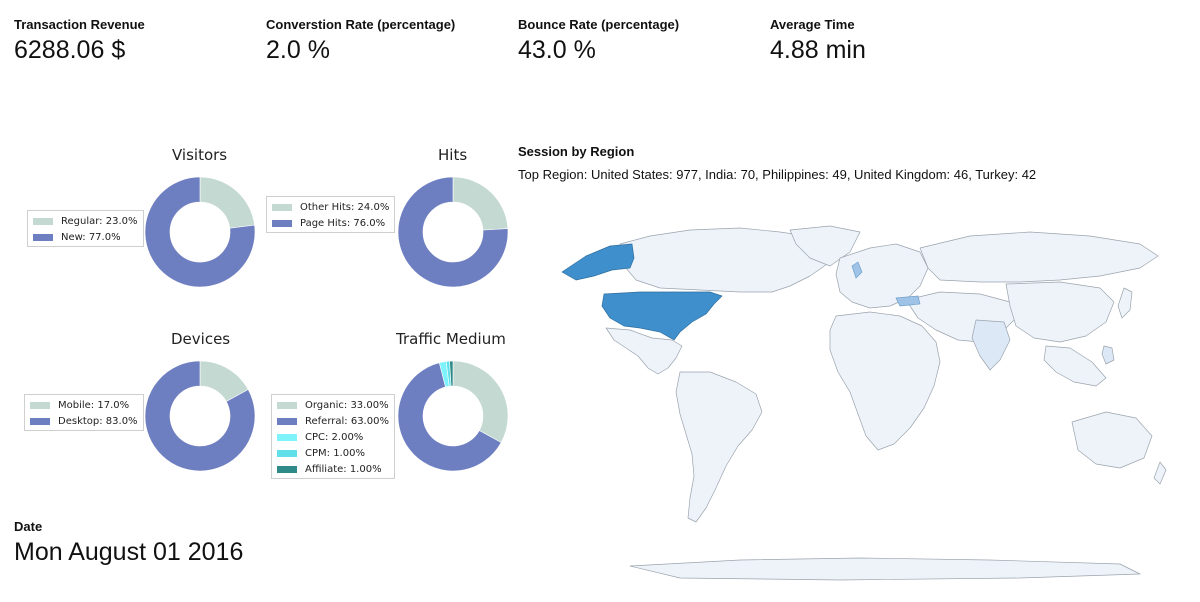 The height and width of the screenshot is (602, 1200). I want to click on legend-label: CPC: 2.00%, so click(334, 437).